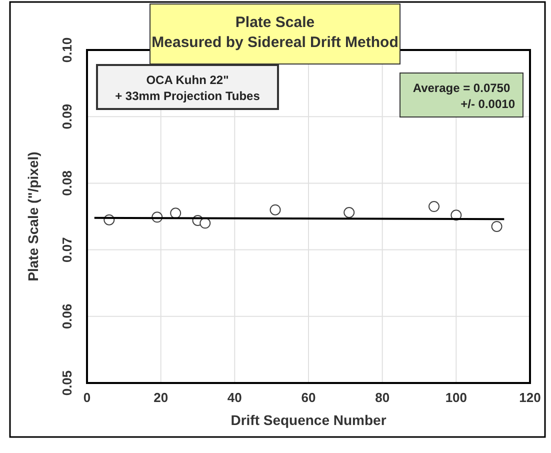 This screenshot has height=453, width=551. What do you see at coordinates (530, 398) in the screenshot?
I see `x-tick-label: 120` at bounding box center [530, 398].